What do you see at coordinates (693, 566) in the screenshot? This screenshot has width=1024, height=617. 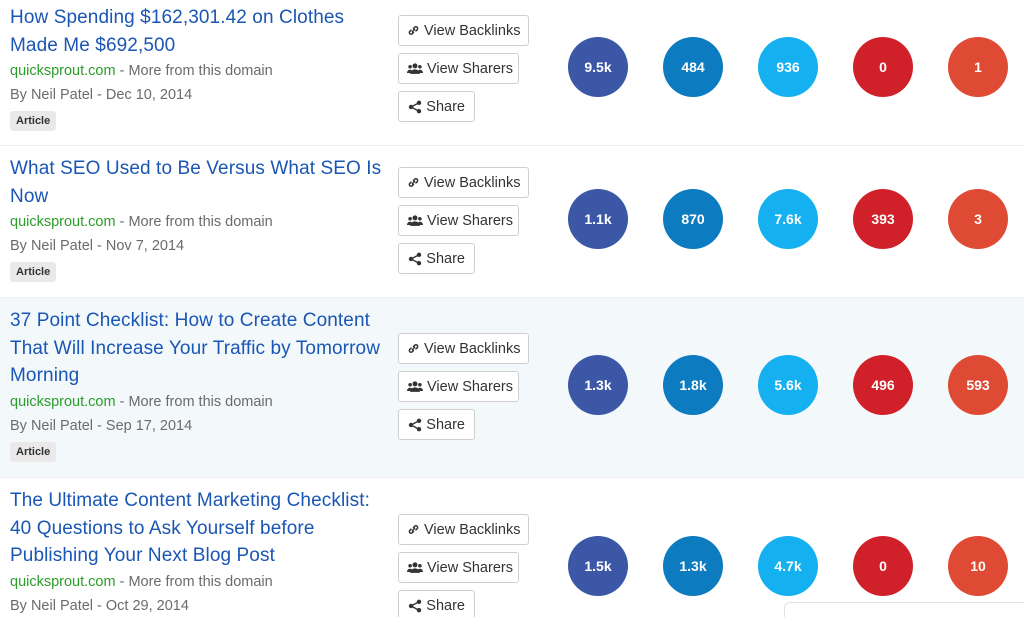 I see `linkedin-count: 1.3k` at bounding box center [693, 566].